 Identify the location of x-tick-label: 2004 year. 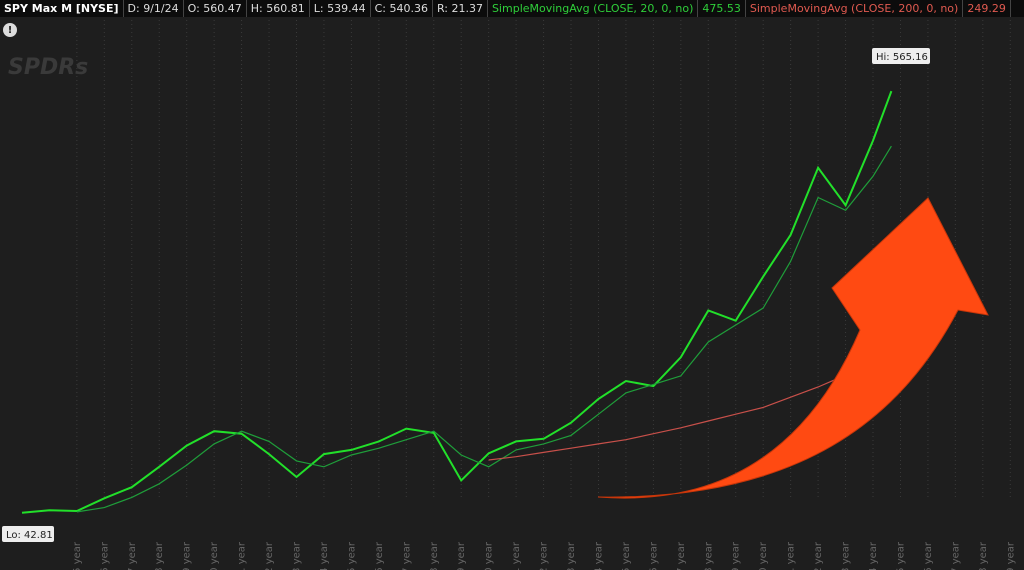
(324, 555).